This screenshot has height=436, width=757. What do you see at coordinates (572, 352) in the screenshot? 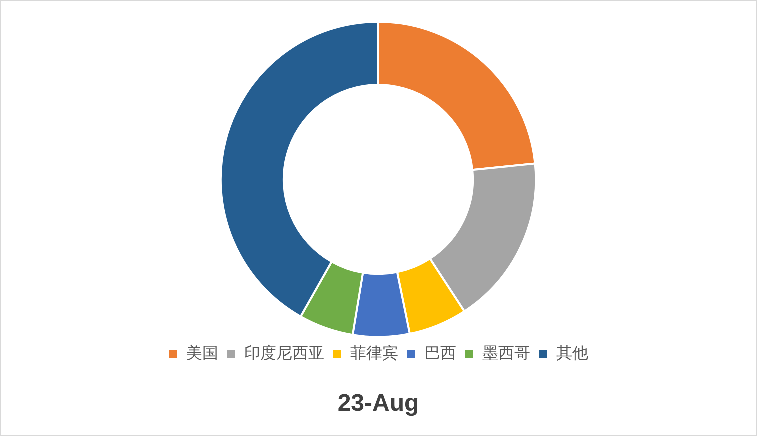
I see `legend-label: 其他` at bounding box center [572, 352].